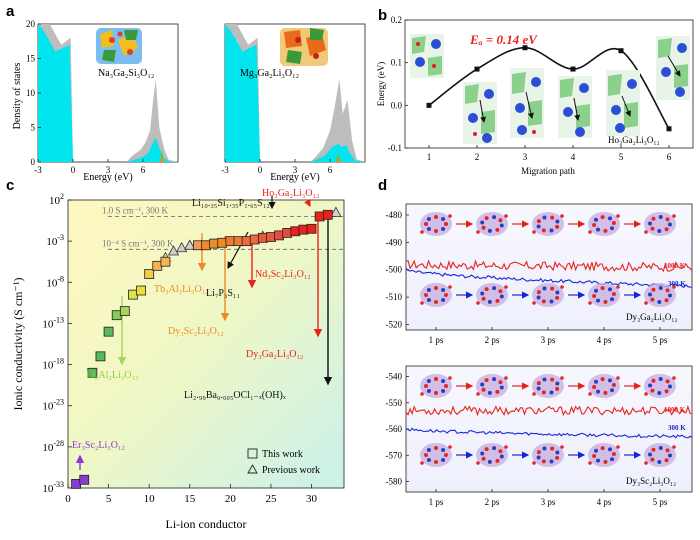 The width and height of the screenshot is (700, 540). Describe the element at coordinates (291, 470) in the screenshot. I see `legend-previous-work: Previous work` at that location.